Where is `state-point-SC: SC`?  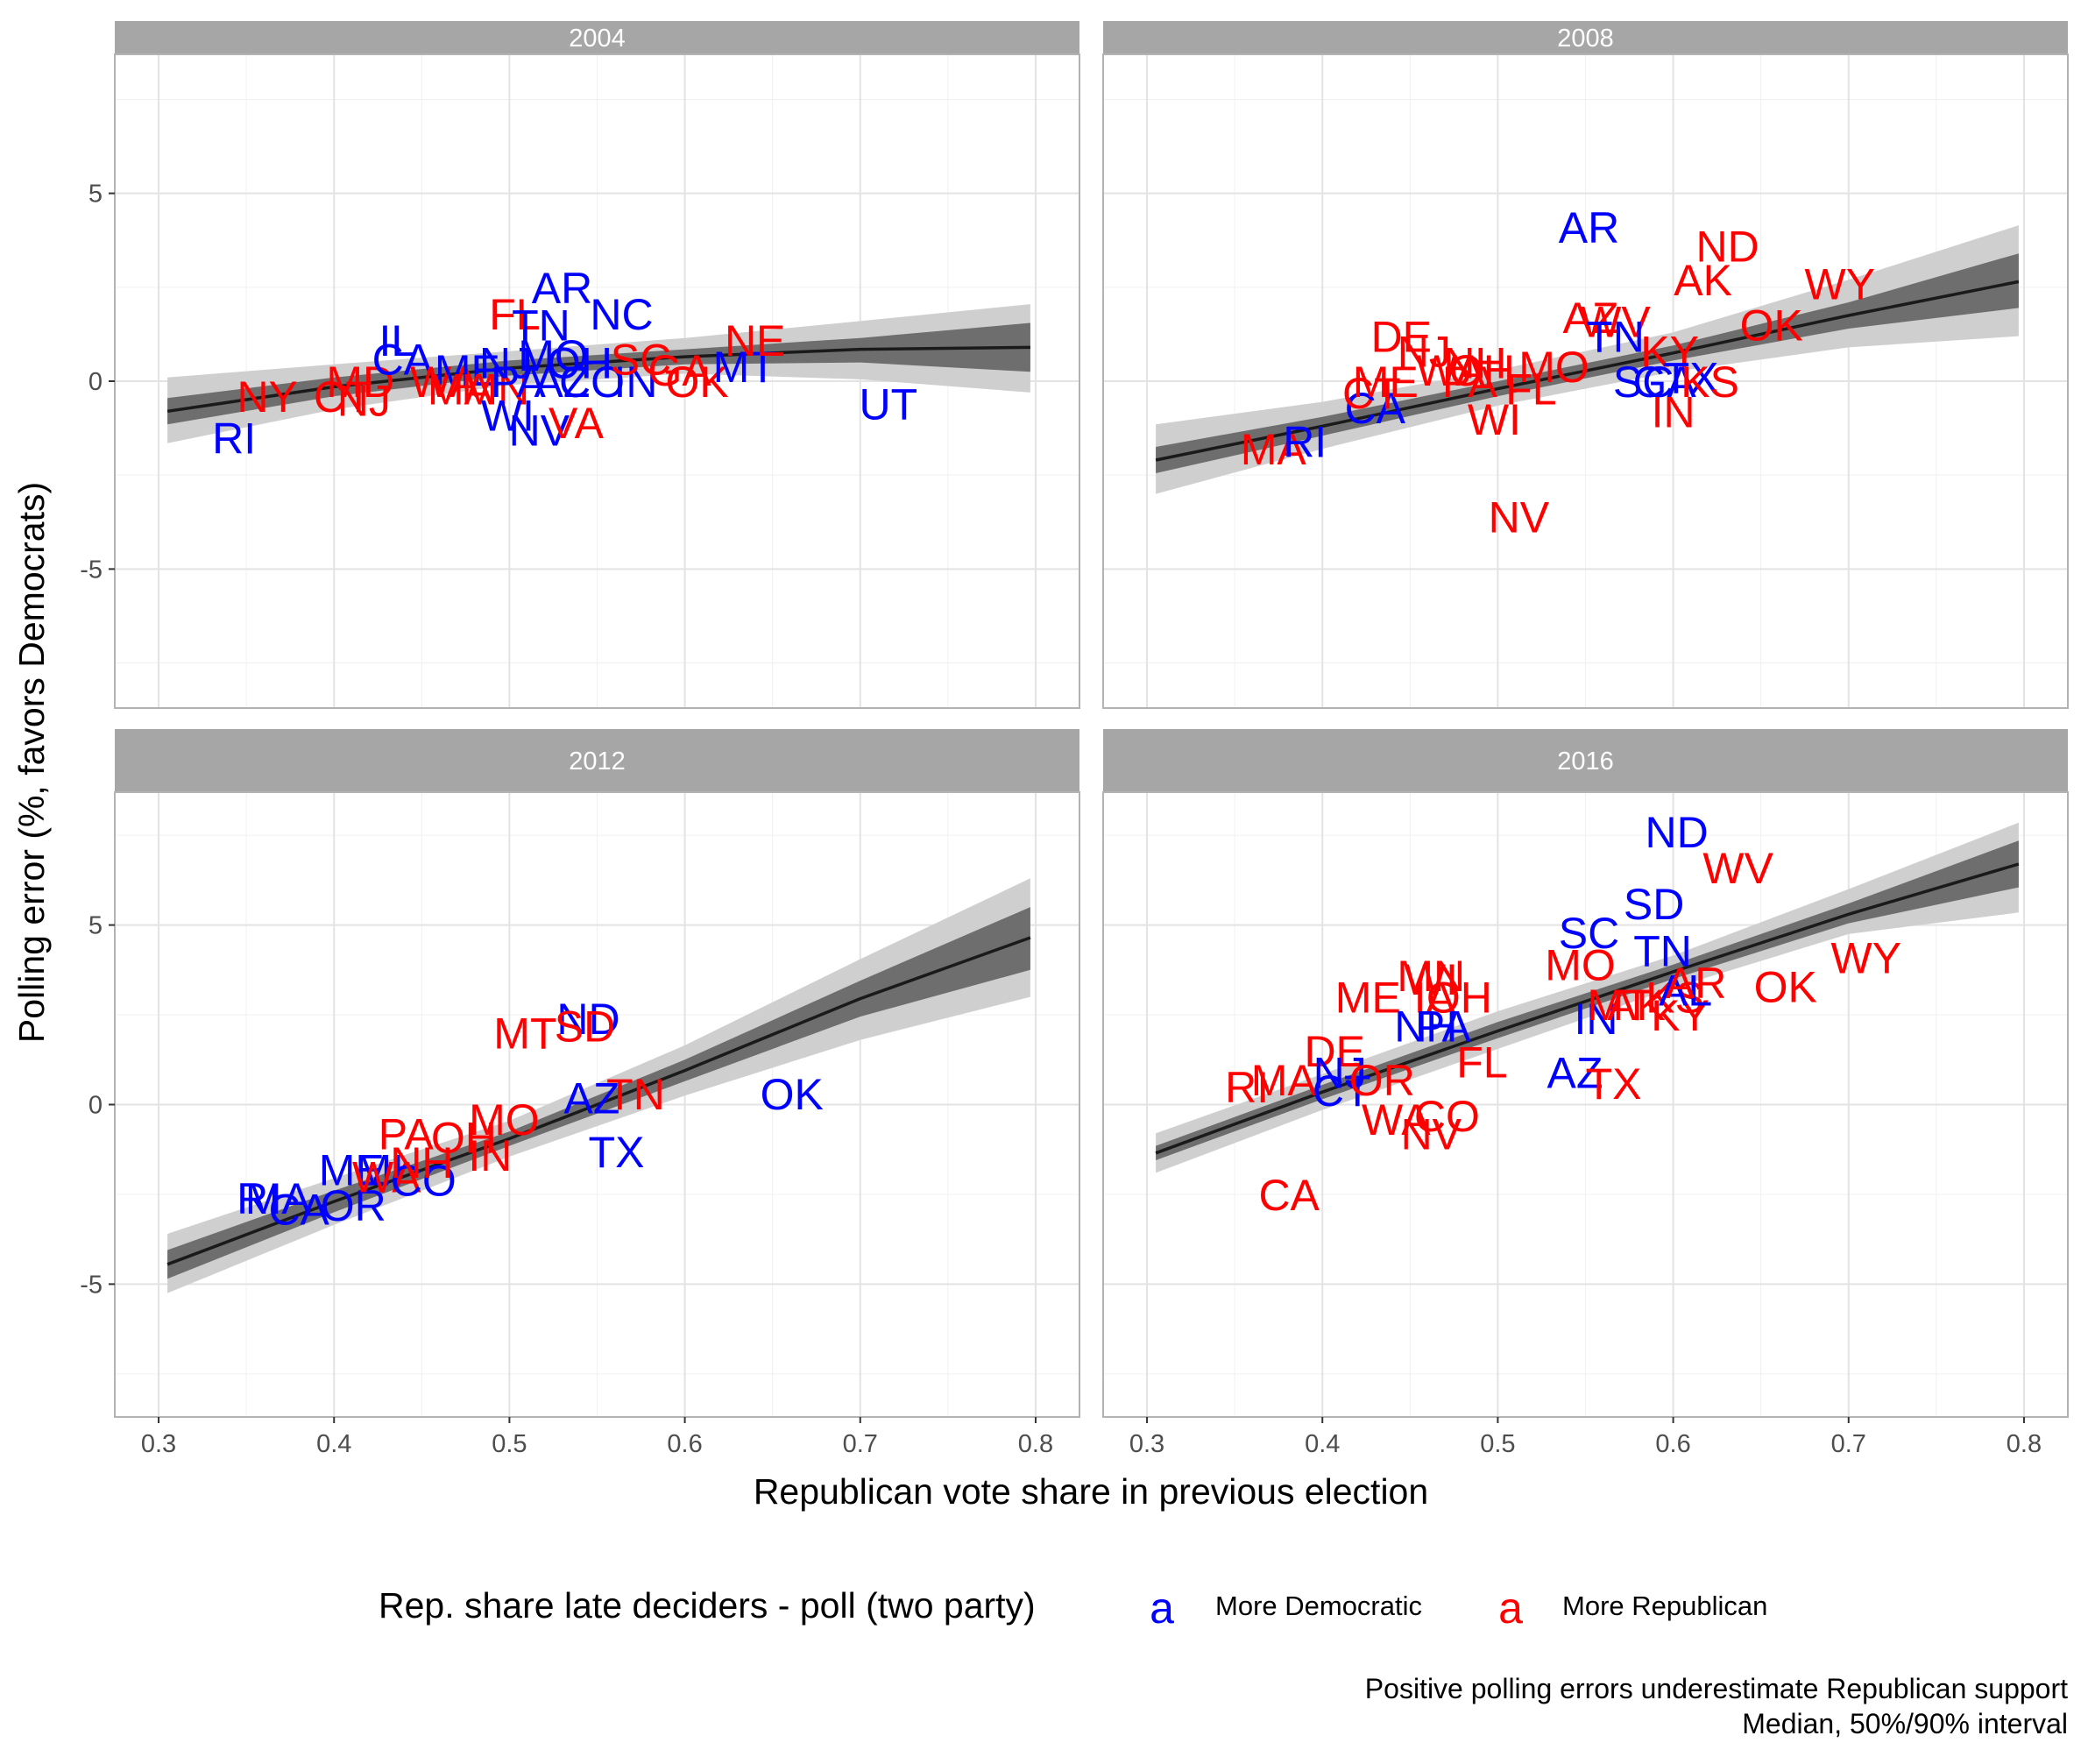 state-point-SC: SC is located at coordinates (641, 360).